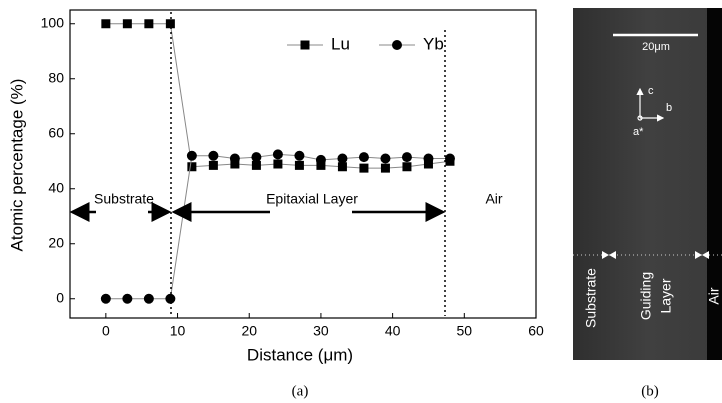  What do you see at coordinates (56, 187) in the screenshot?
I see `y-tick-label: 40` at bounding box center [56, 187].